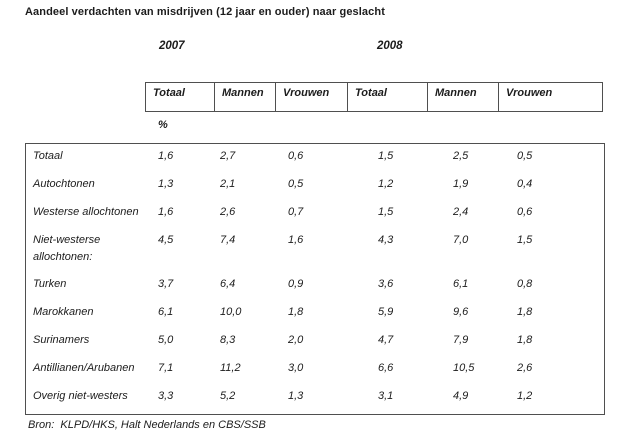 This screenshot has width=619, height=443. I want to click on cell-value: 4,9, so click(461, 396).